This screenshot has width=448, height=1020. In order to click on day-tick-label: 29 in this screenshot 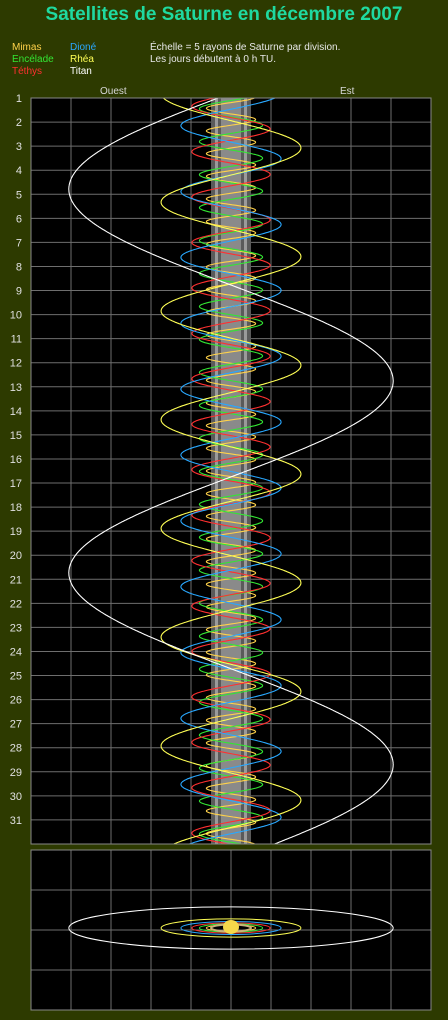, I will do `click(16, 773)`.